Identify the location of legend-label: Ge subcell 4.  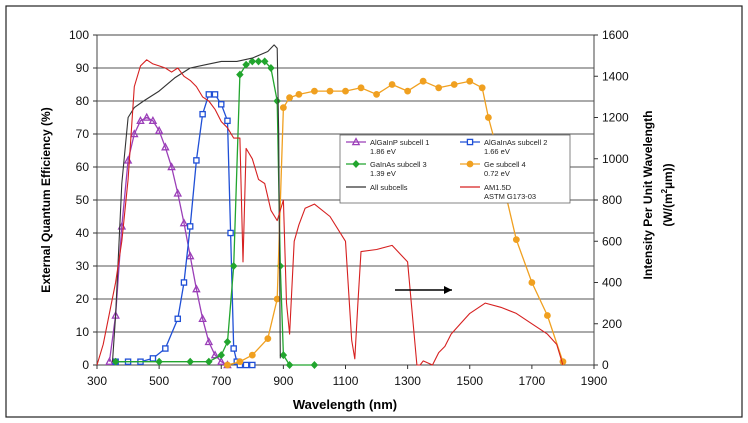
(505, 164).